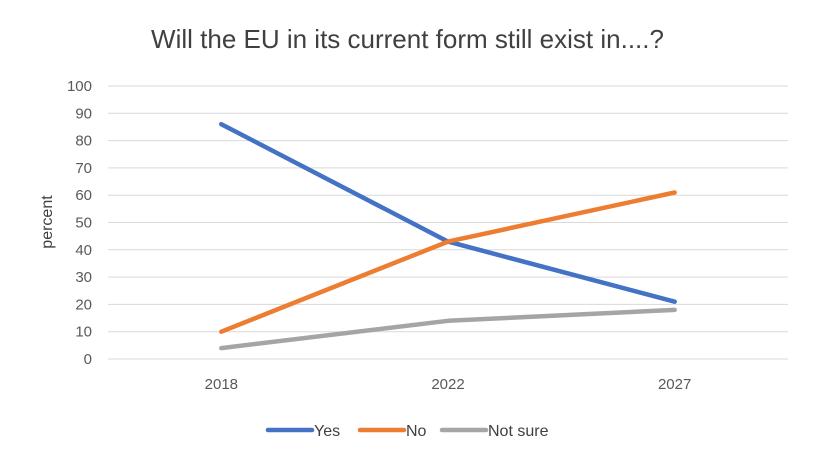 The width and height of the screenshot is (815, 464). Describe the element at coordinates (674, 384) in the screenshot. I see `x-tick-label-2027: 2027` at that location.